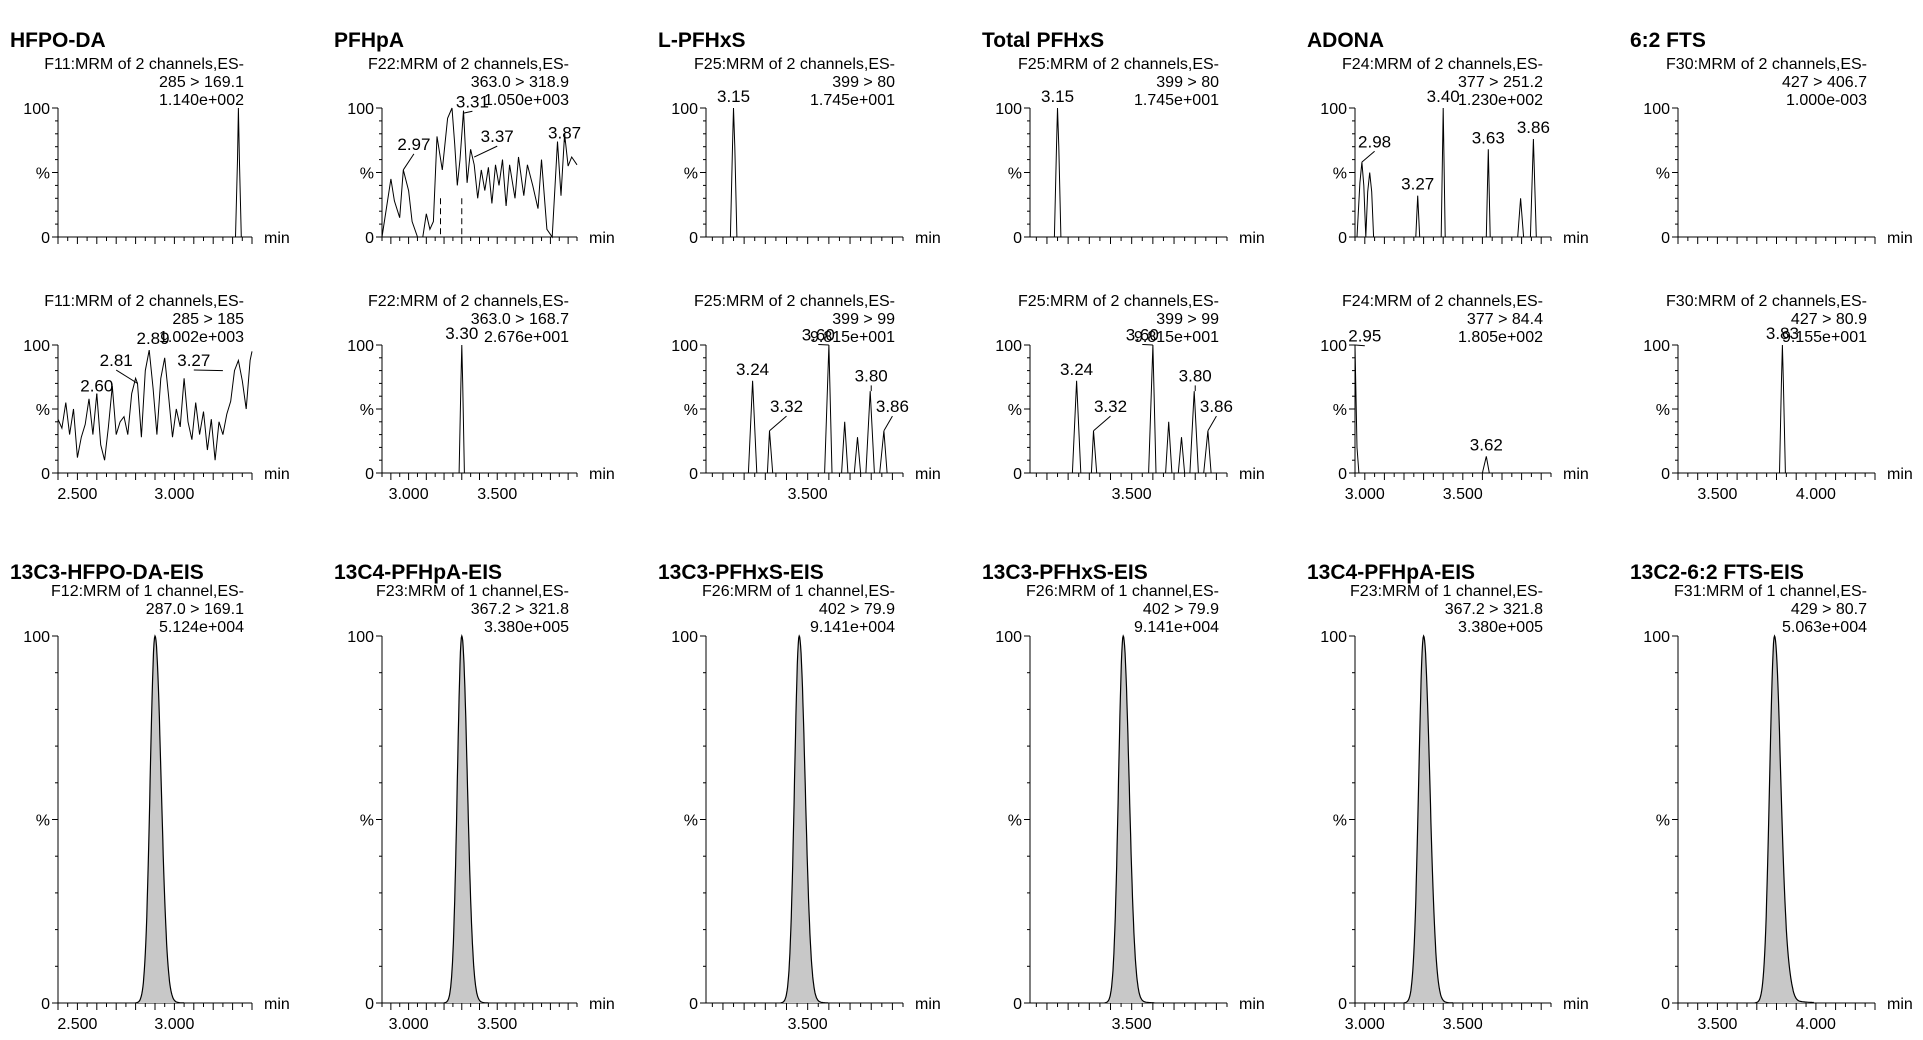  Describe the element at coordinates (520, 319) in the screenshot. I see `transition-label: 363.0 > 168.7` at that location.